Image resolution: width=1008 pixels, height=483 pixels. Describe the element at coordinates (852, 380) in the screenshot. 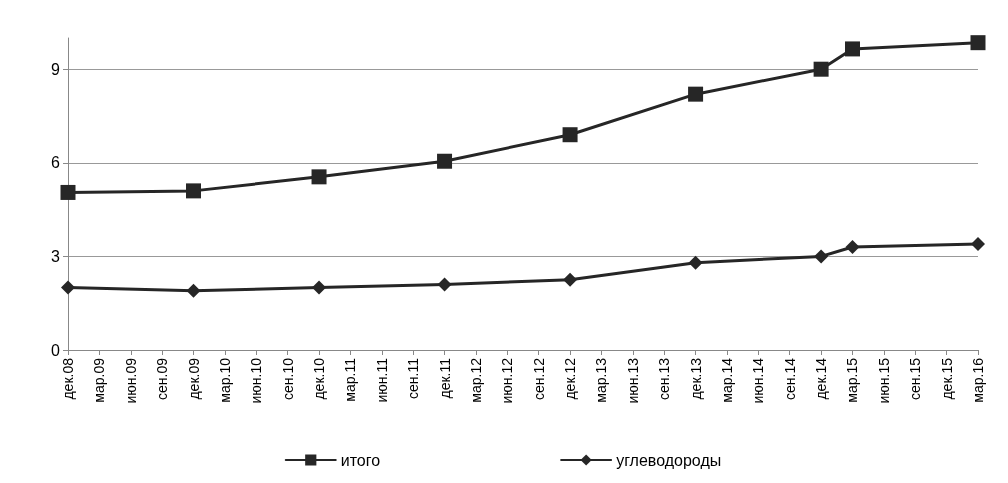

I see `x-tick-label: мар.15` at that location.